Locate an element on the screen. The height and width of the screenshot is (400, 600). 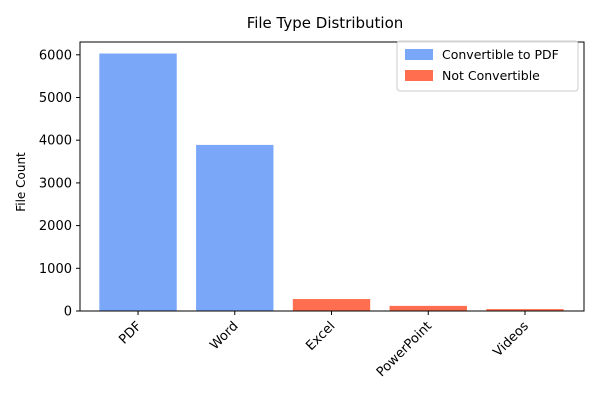
x-tick-label: Word is located at coordinates (224, 336).